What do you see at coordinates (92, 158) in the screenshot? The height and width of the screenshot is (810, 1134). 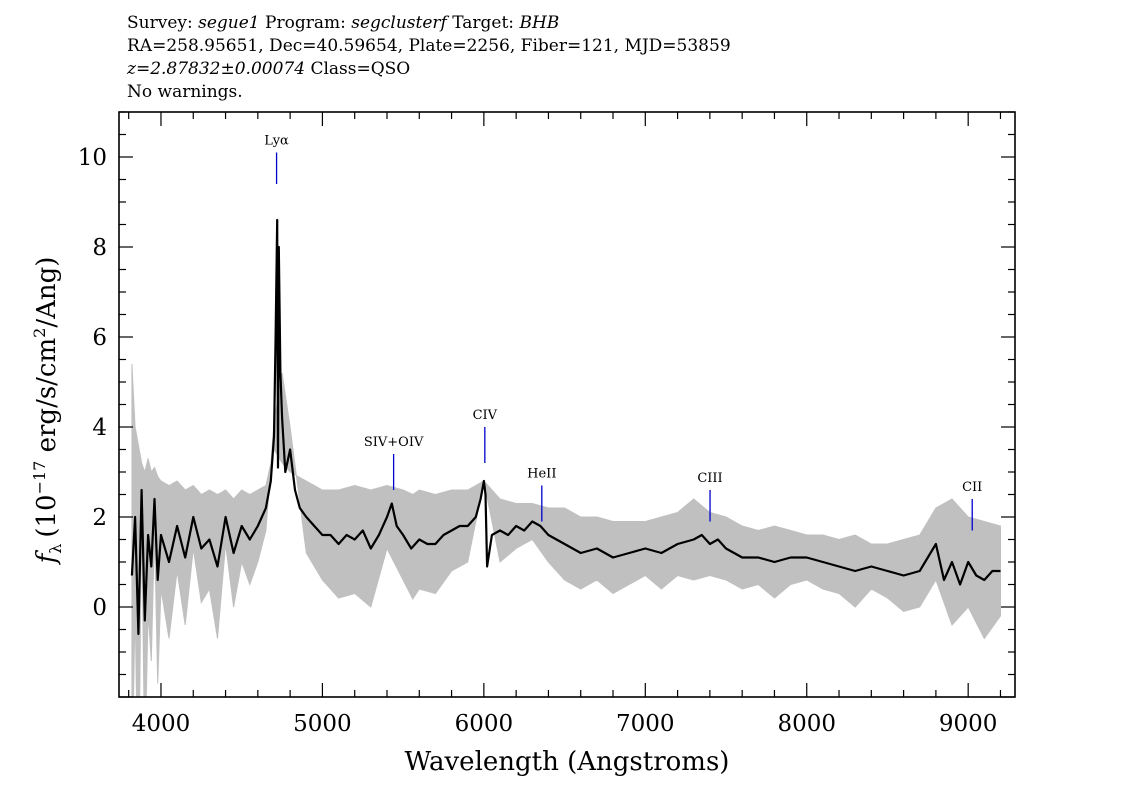 I see `y-tick-label: 10` at bounding box center [92, 158].